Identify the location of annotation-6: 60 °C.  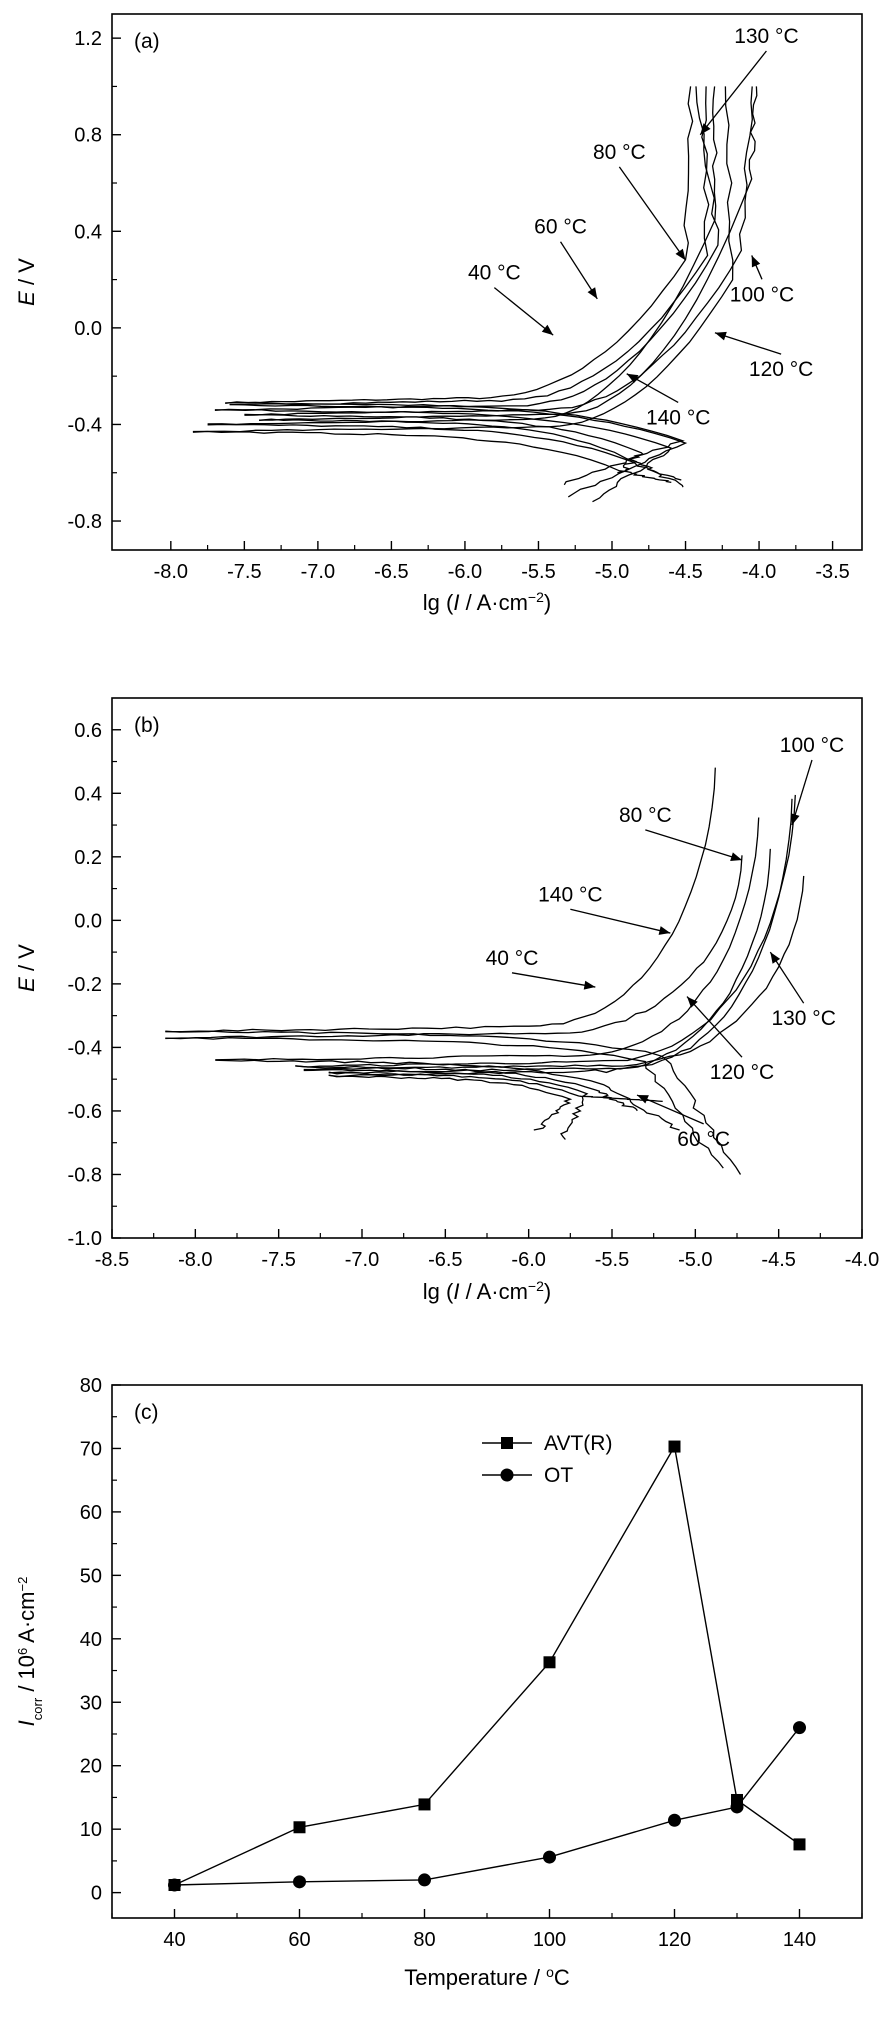
(683, 1122).